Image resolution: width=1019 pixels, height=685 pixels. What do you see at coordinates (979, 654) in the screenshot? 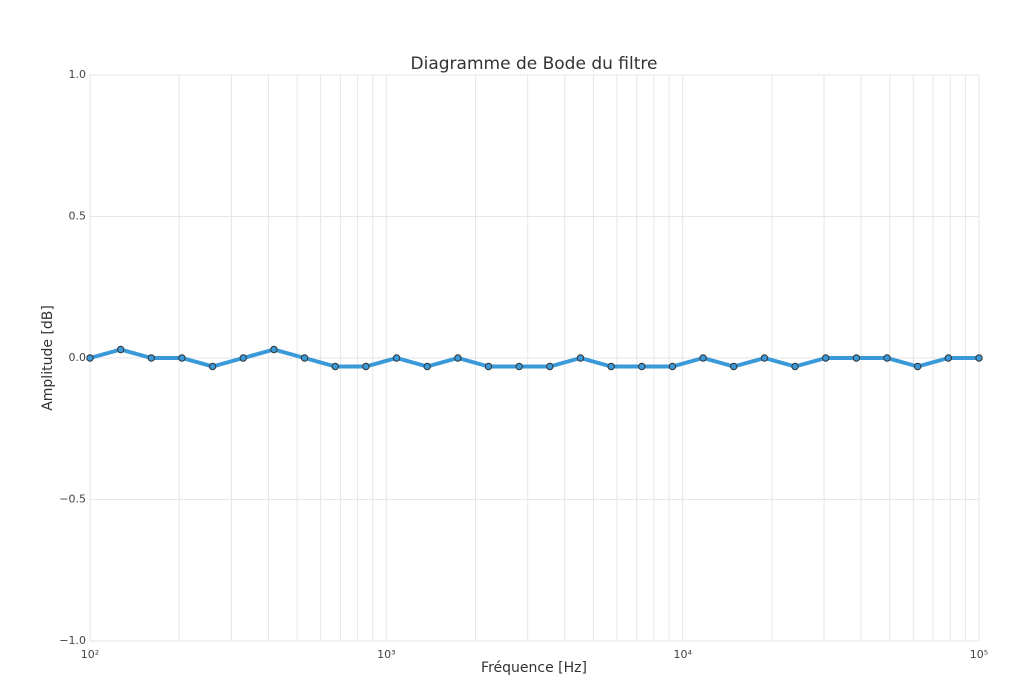
I see `x-tick-label: 10⁵` at bounding box center [979, 654].